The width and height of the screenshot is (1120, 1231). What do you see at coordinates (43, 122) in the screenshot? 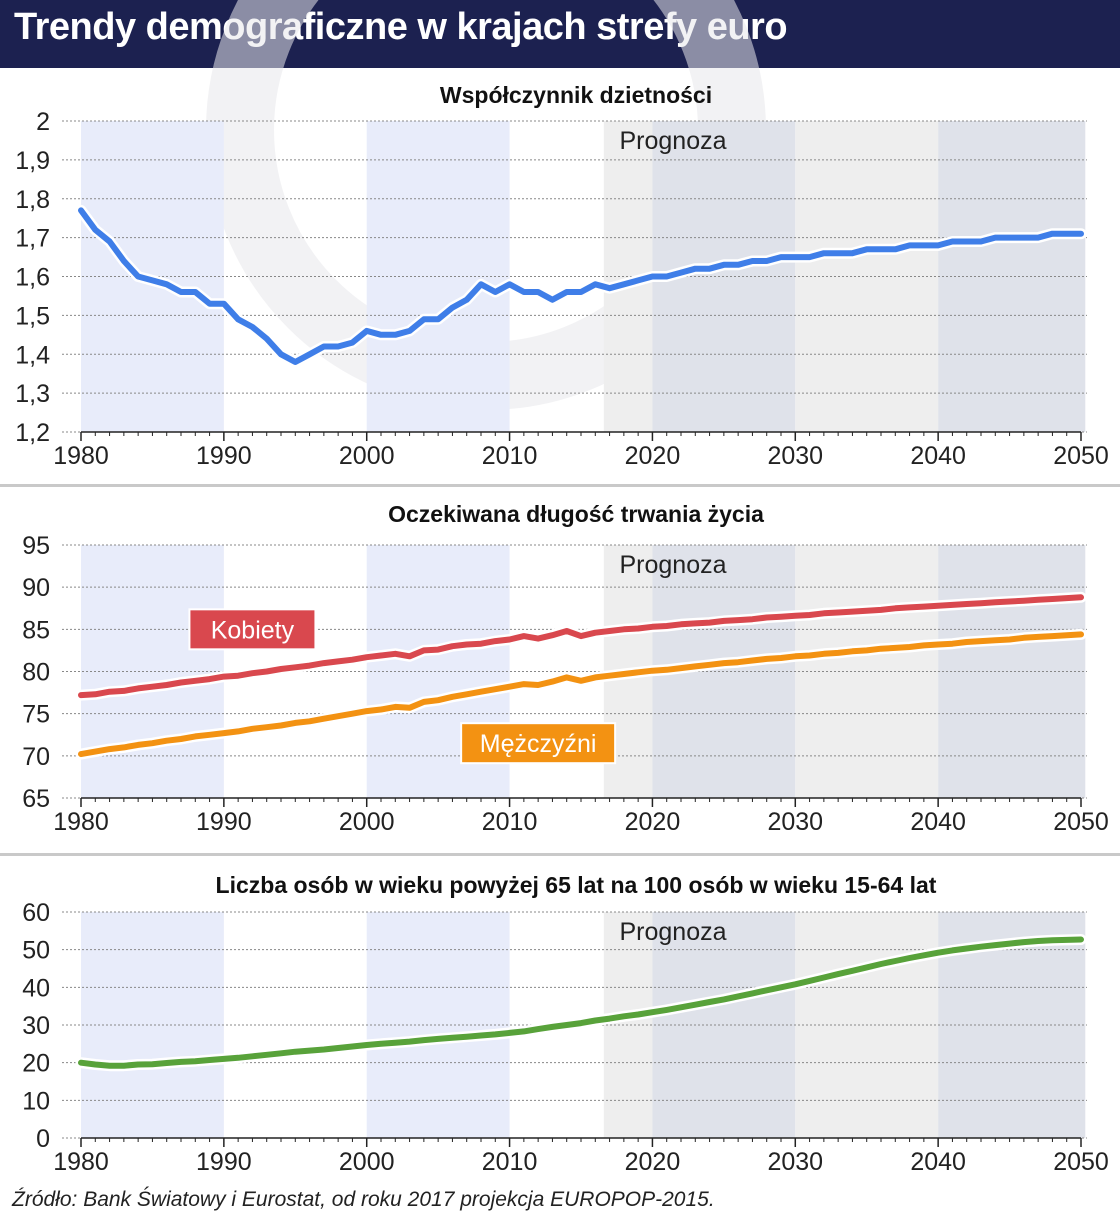
I see `y-tick-label: 2` at bounding box center [43, 122].